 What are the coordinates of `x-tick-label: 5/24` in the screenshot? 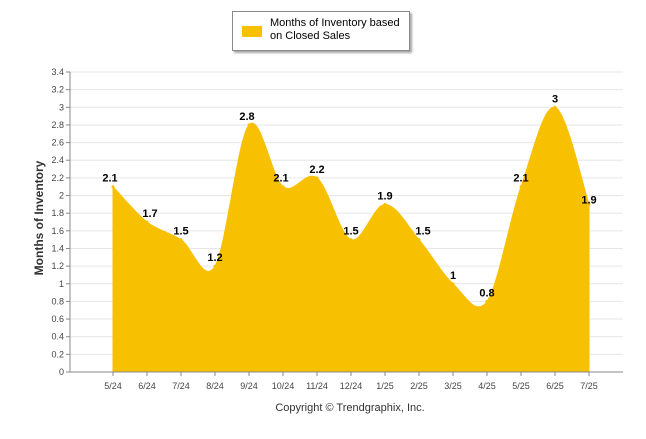 It's located at (113, 386).